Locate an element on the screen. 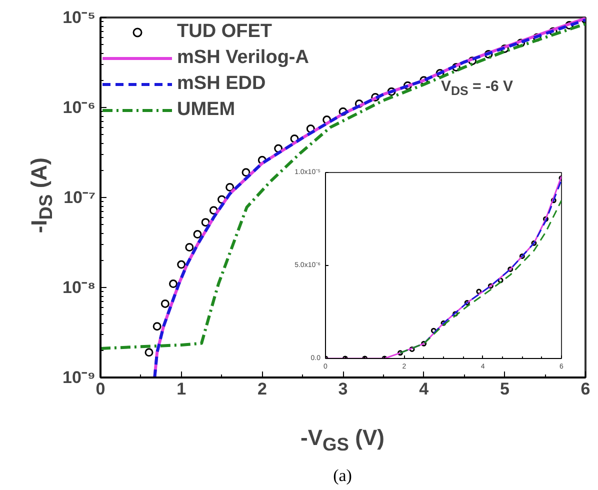  x-tick-label: 0 is located at coordinates (101, 389).